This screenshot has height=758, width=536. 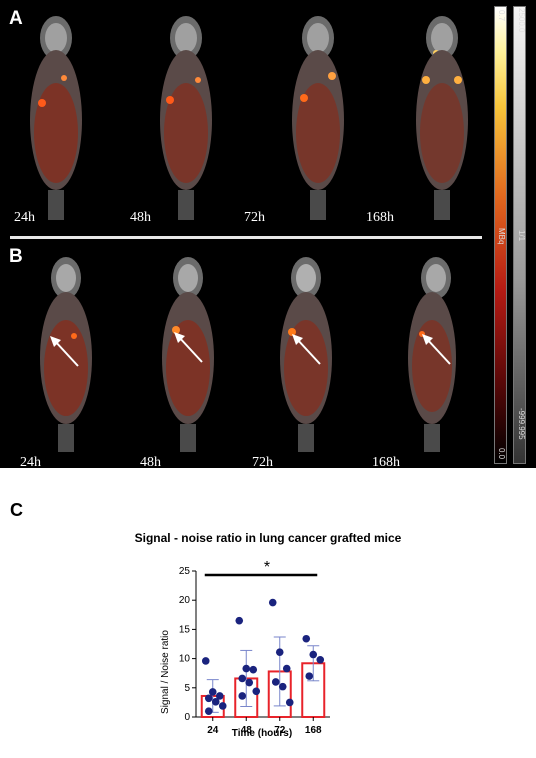 What do you see at coordinates (254, 217) in the screenshot?
I see `time-label-a-72h: 72h` at bounding box center [254, 217].